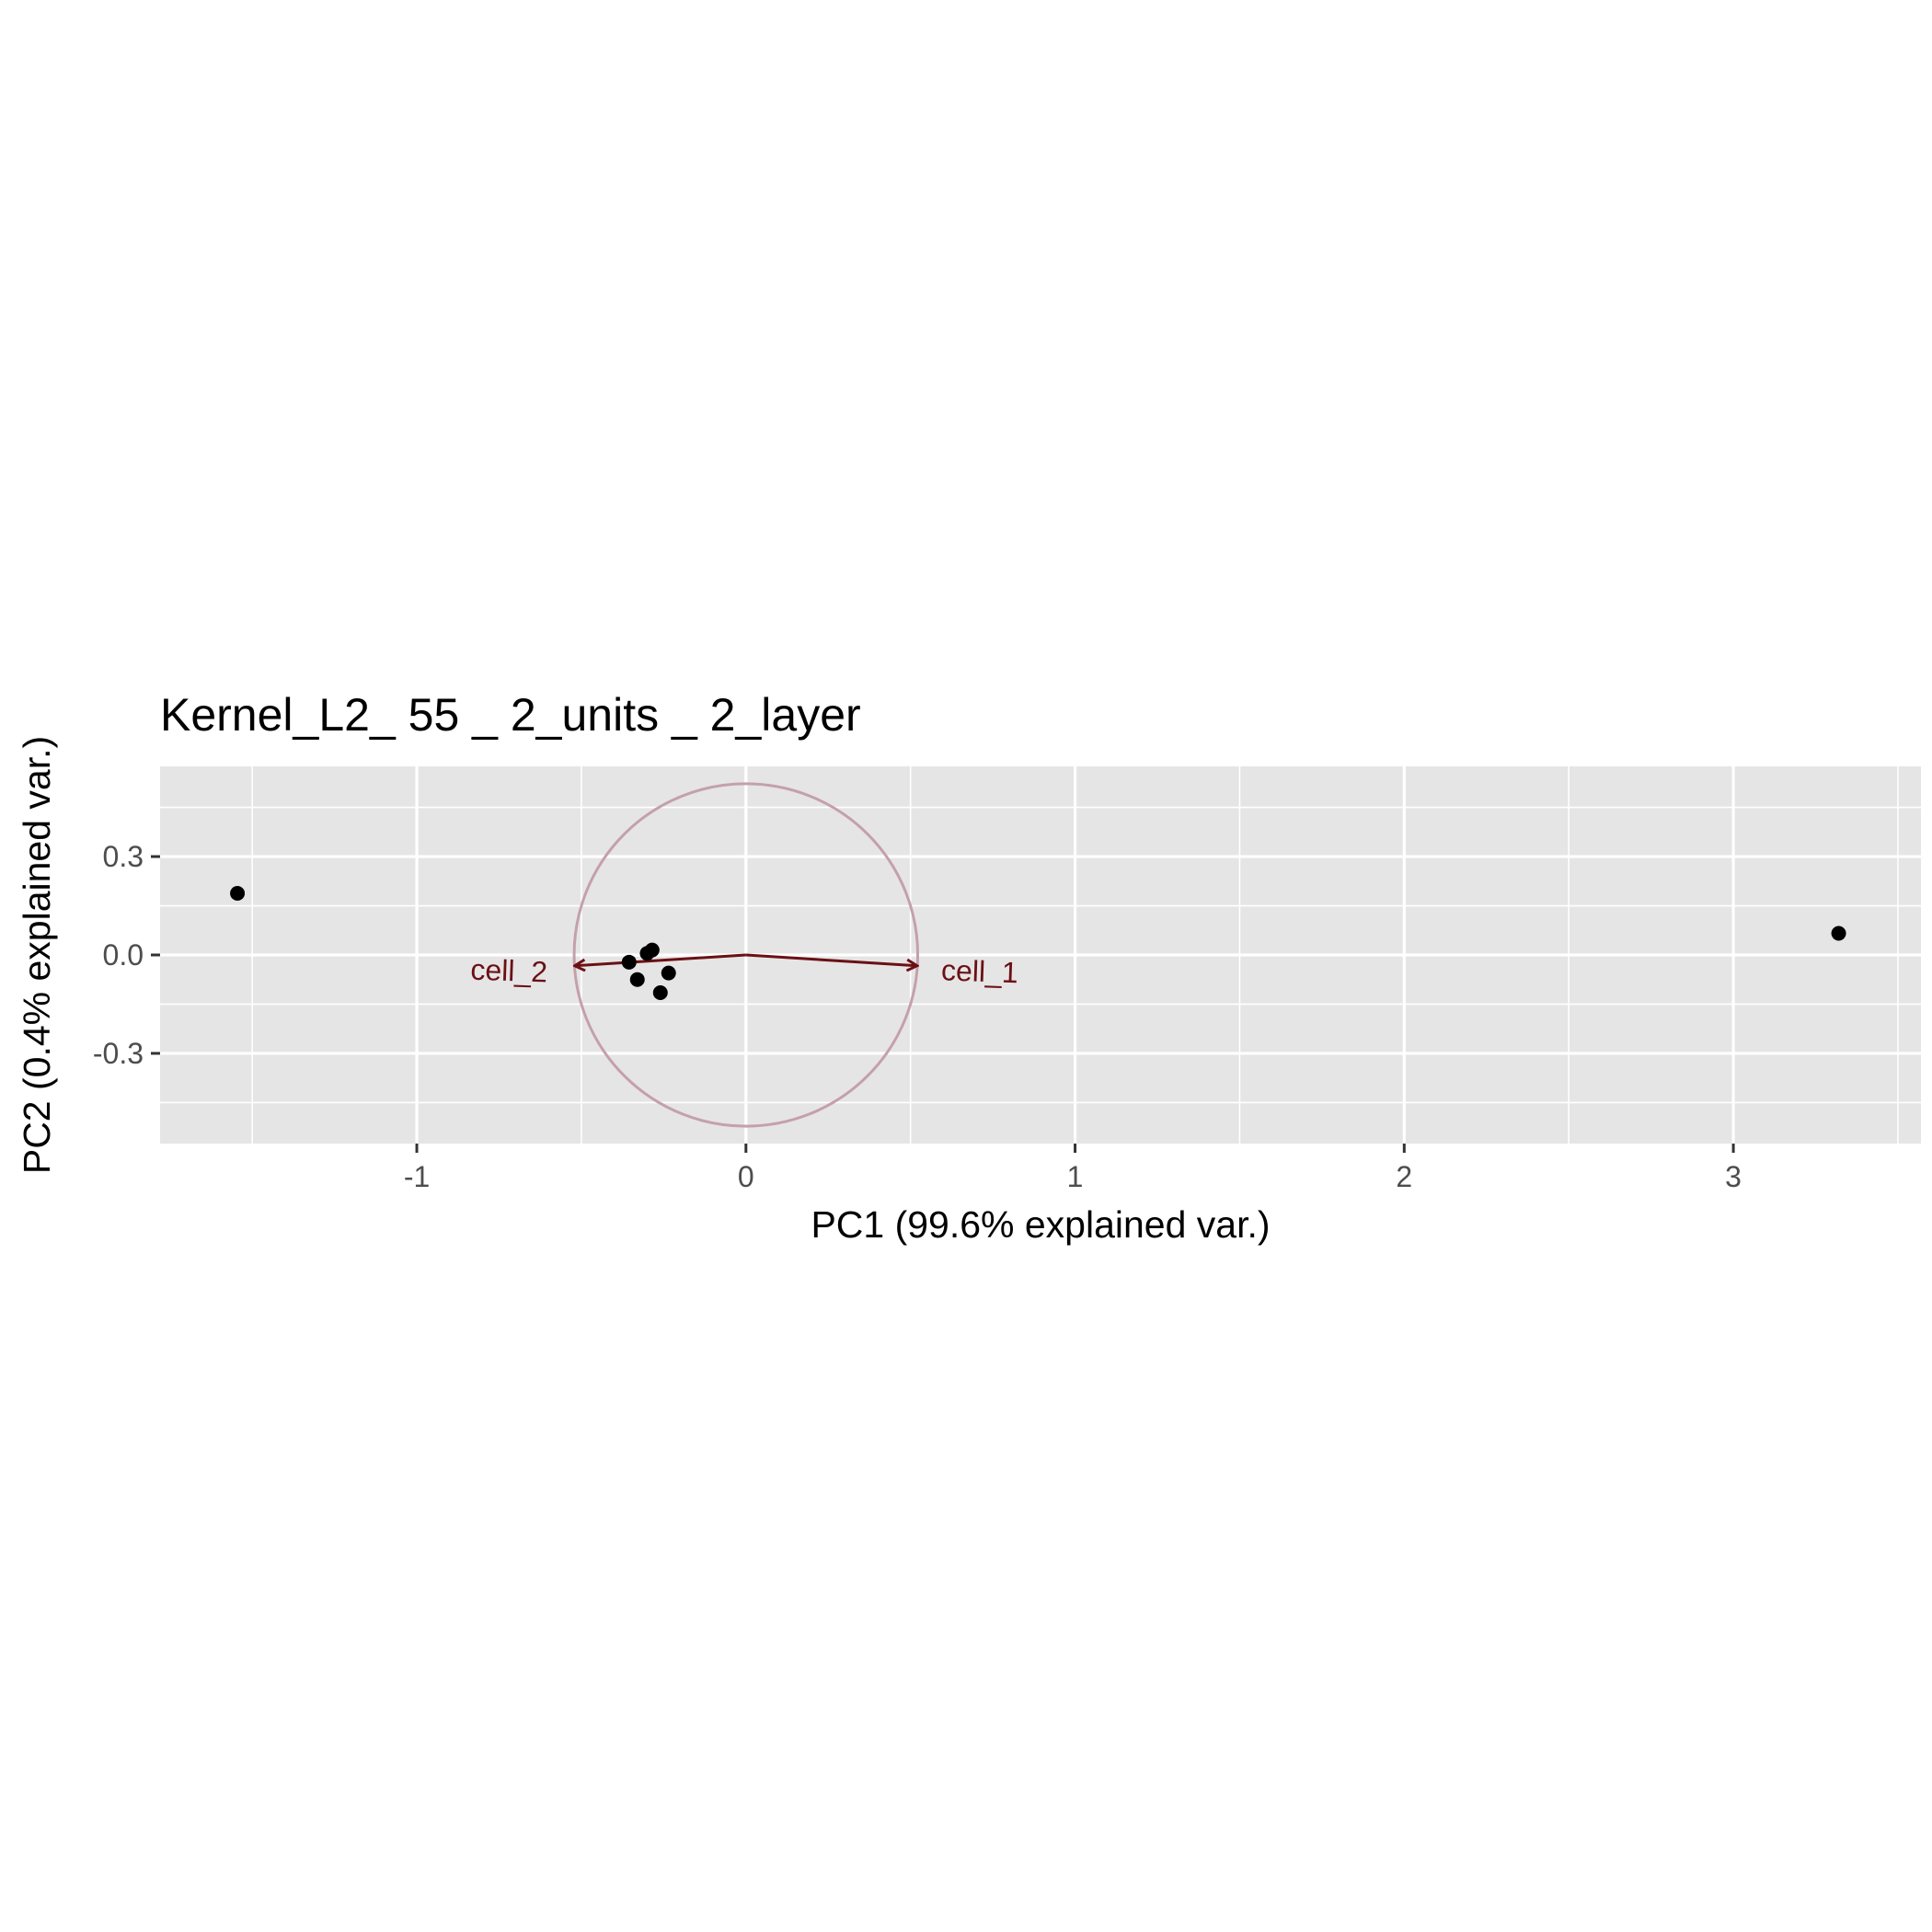 This screenshot has height=1932, width=1932. I want to click on y-tick-label: -0.3, so click(118, 1053).